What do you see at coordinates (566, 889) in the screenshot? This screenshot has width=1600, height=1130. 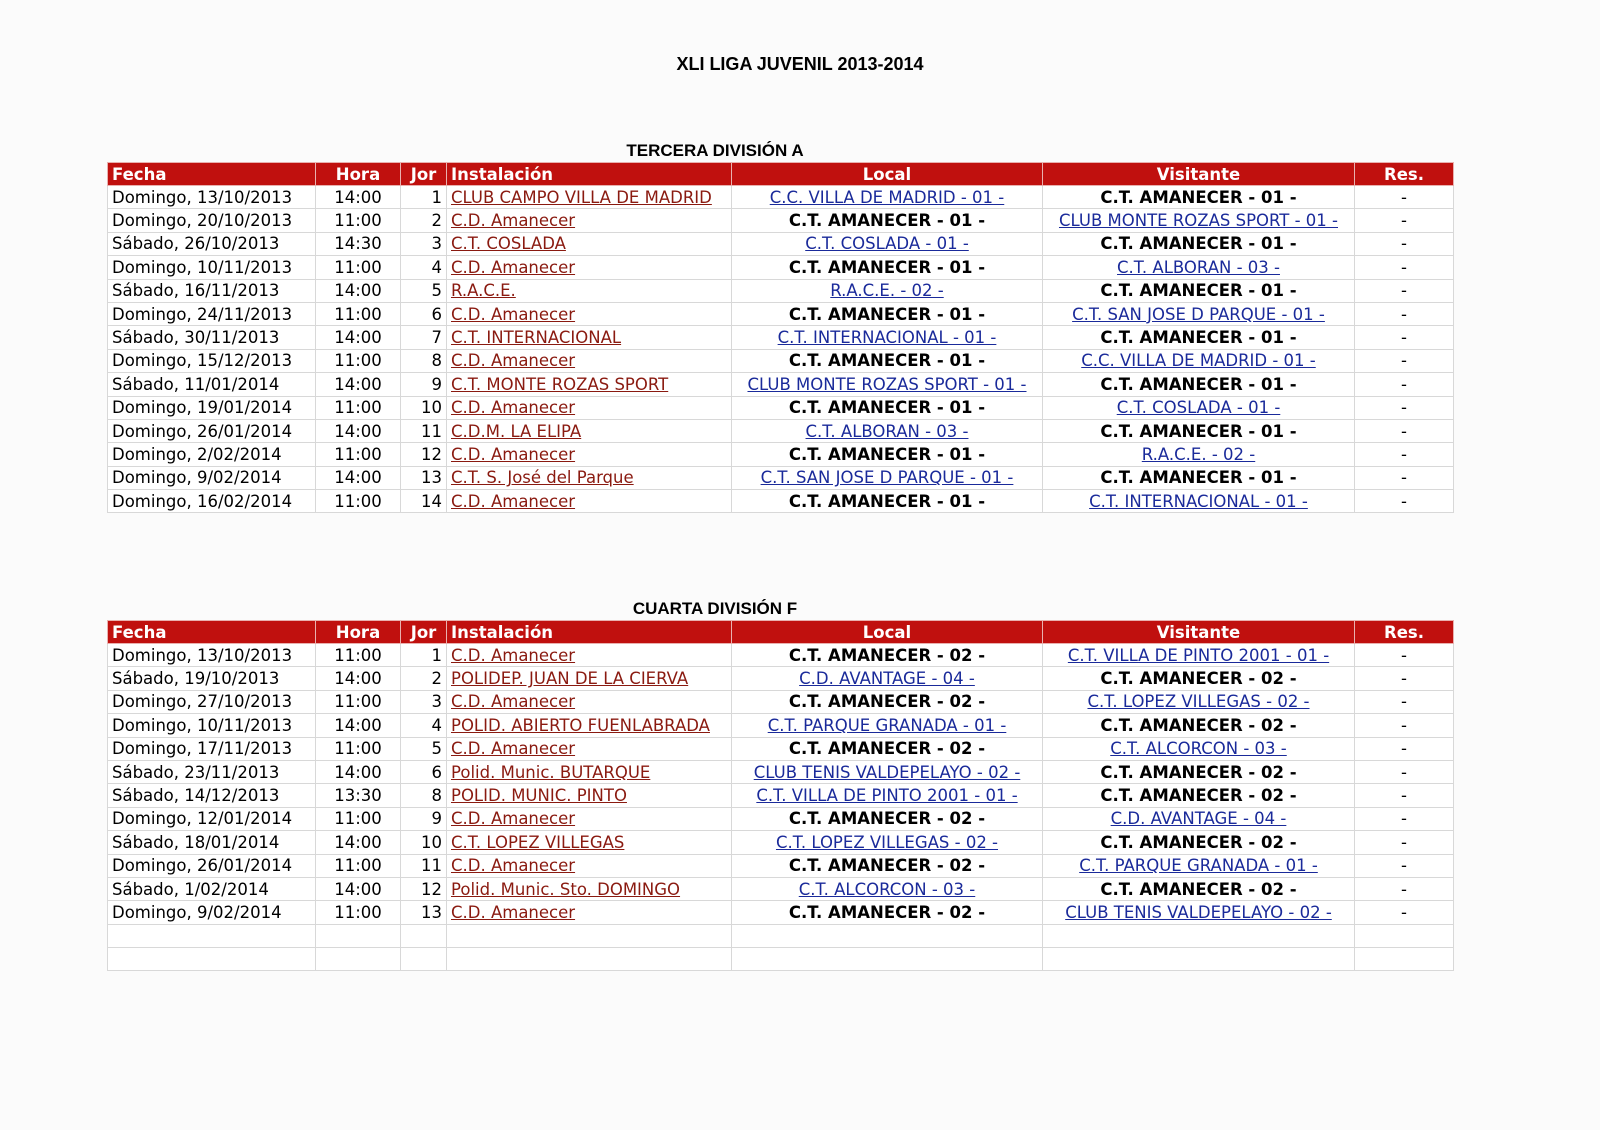 I see `venue-link: Polid. Munic. Sto. DOMINGO` at bounding box center [566, 889].